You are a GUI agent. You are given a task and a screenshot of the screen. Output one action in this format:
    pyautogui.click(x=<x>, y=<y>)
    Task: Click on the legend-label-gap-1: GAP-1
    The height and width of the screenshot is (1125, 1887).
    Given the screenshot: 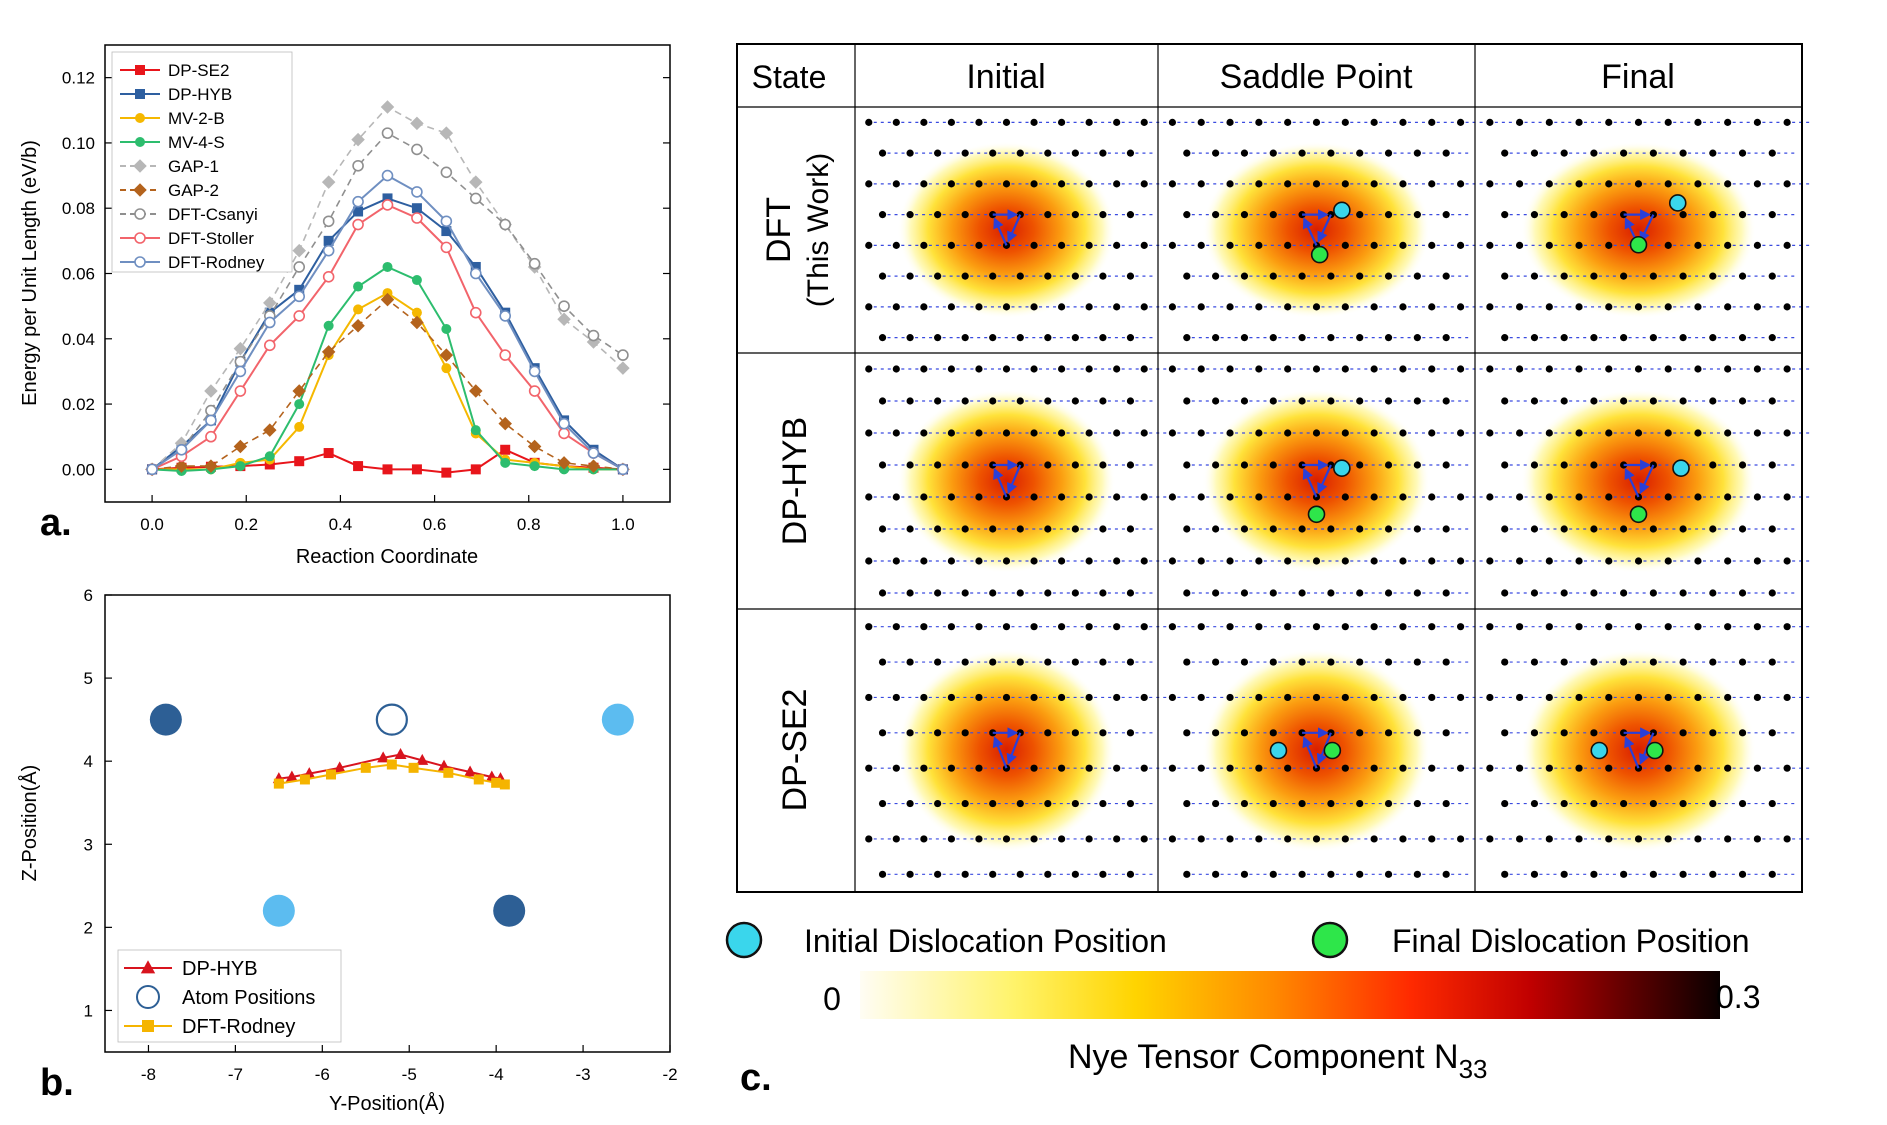 What is the action you would take?
    pyautogui.click(x=193, y=166)
    